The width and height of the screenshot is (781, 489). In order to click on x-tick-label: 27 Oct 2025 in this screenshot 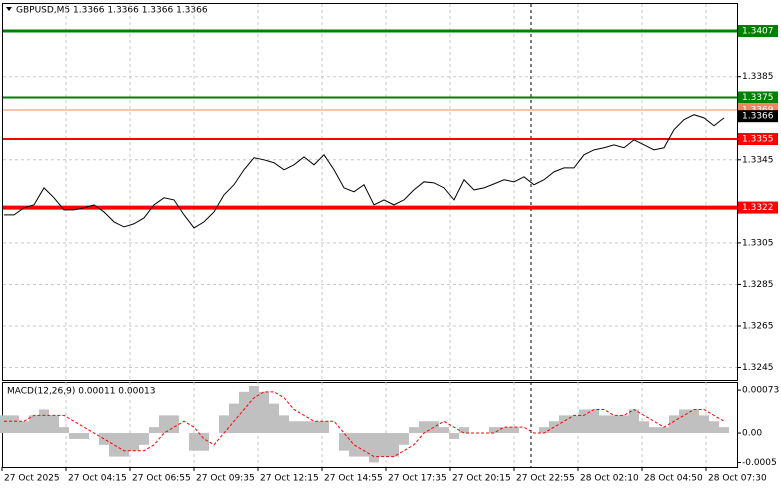, I will do `click(32, 479)`.